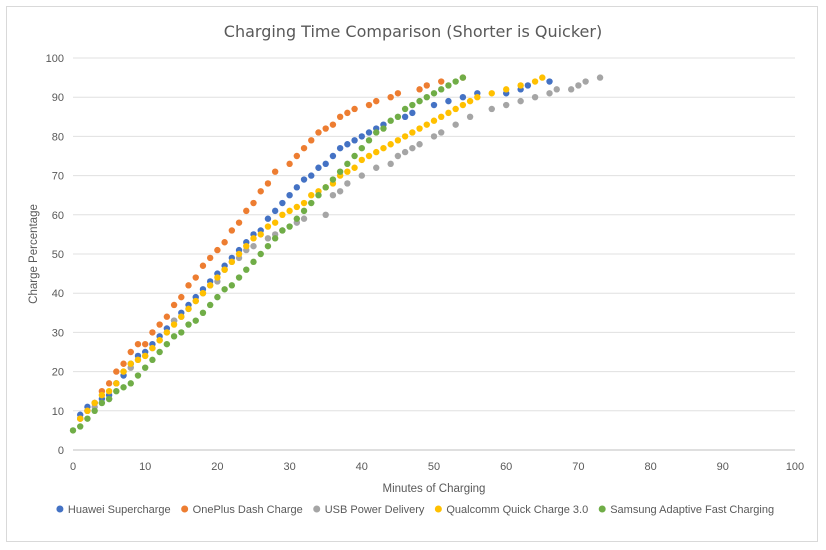 The height and width of the screenshot is (550, 826). I want to click on legend-item: Huawei Supercharge, so click(113, 510).